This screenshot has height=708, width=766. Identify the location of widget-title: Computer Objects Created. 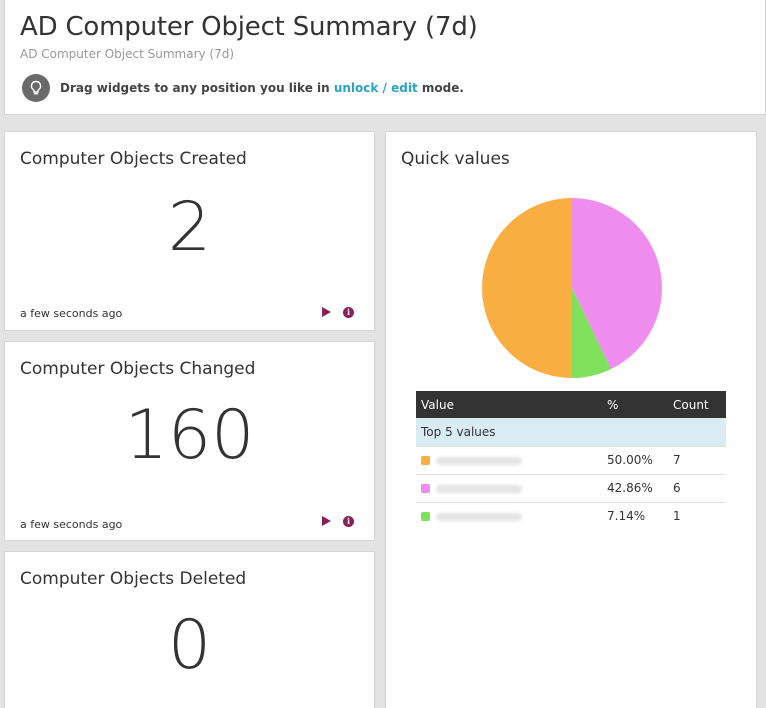
(133, 159).